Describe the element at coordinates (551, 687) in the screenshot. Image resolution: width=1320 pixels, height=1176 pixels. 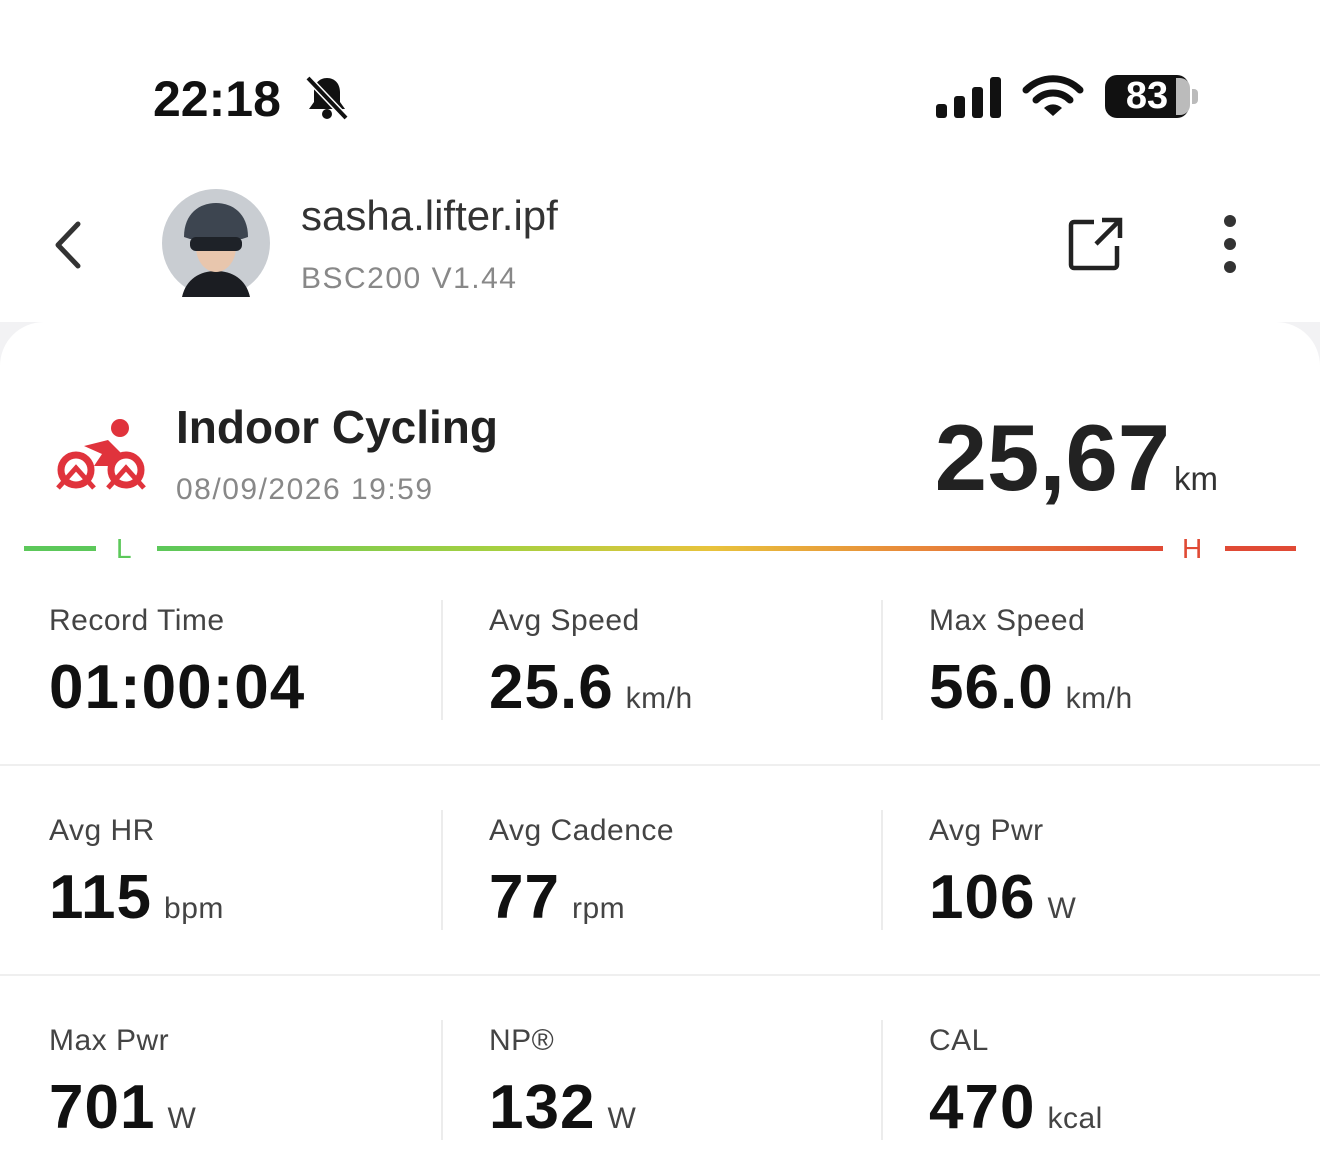
I see `stat-value: 25.6` at that location.